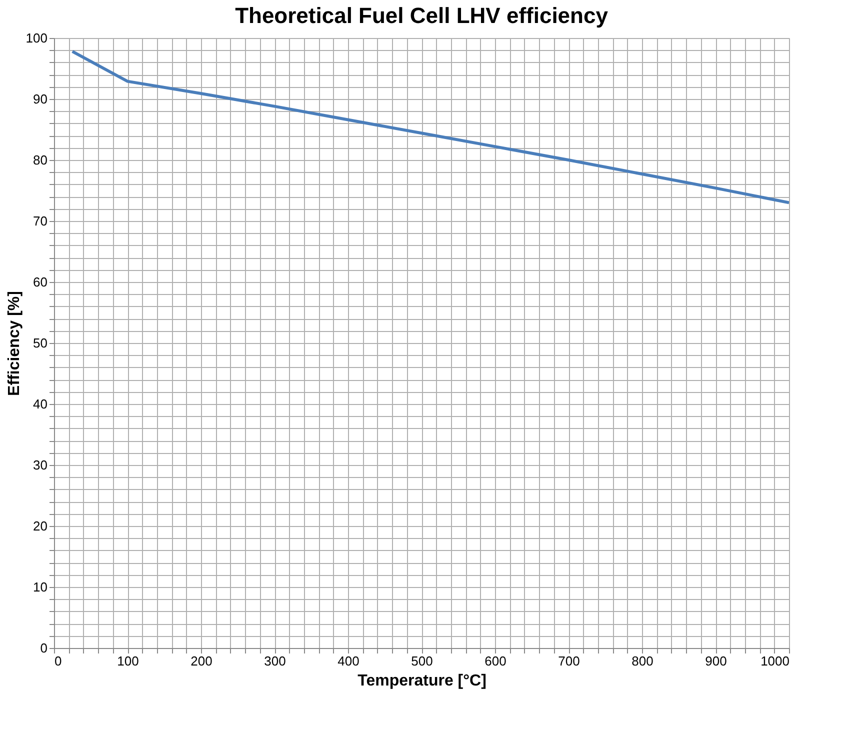 The width and height of the screenshot is (846, 740). I want to click on y-tick-label: 30, so click(40, 465).